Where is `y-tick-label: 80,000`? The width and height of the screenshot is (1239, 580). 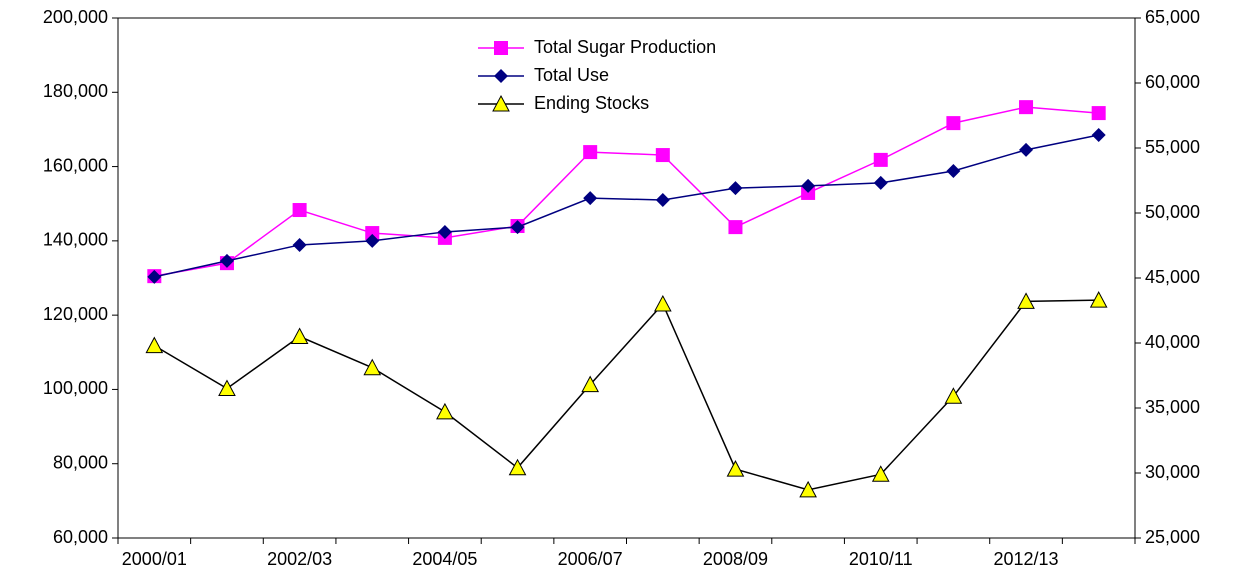
y-tick-label: 80,000 is located at coordinates (80, 462).